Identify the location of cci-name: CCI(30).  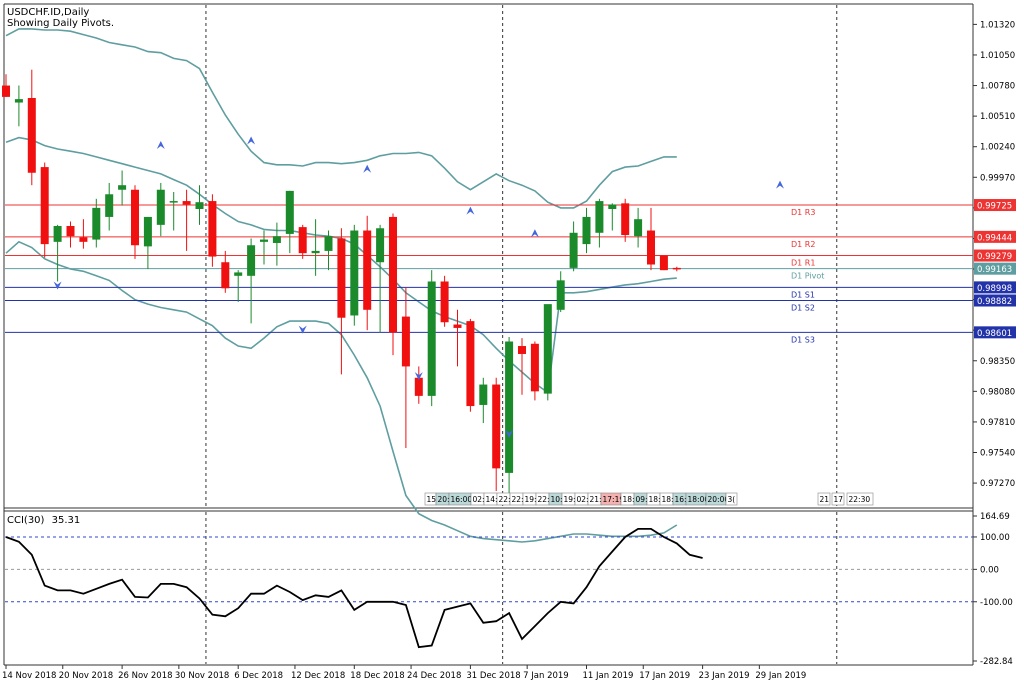
(26, 520).